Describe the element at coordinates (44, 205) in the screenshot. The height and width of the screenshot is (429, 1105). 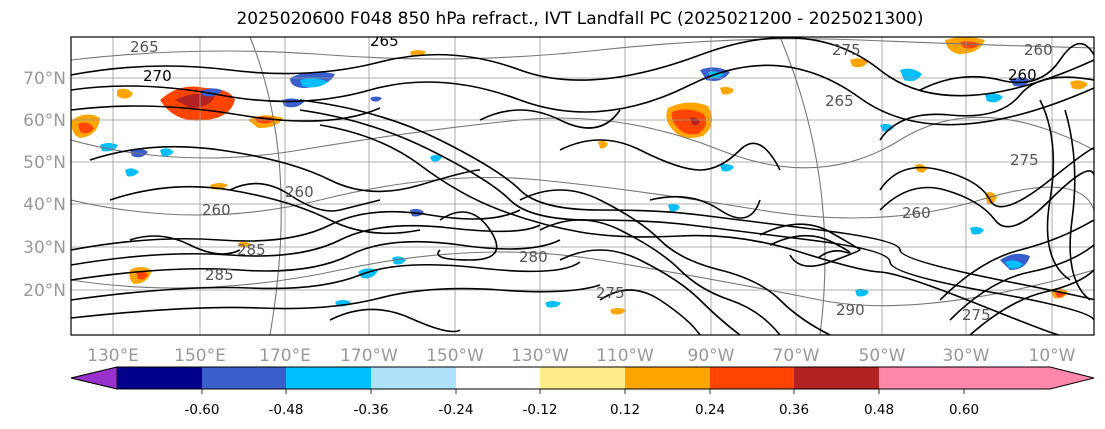
I see `lat-label: 40°N` at that location.